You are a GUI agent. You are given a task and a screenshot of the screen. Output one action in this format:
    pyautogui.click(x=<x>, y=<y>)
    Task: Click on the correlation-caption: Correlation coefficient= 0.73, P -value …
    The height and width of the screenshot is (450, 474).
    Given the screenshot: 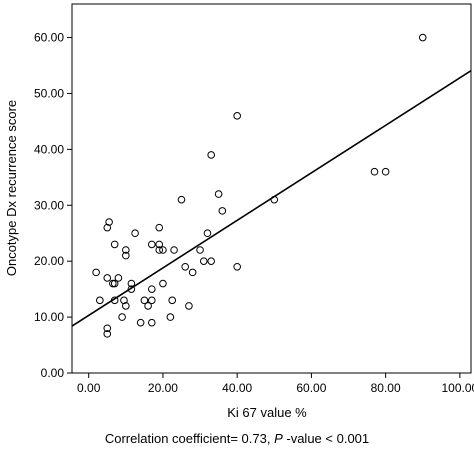 What is the action you would take?
    pyautogui.click(x=237, y=438)
    